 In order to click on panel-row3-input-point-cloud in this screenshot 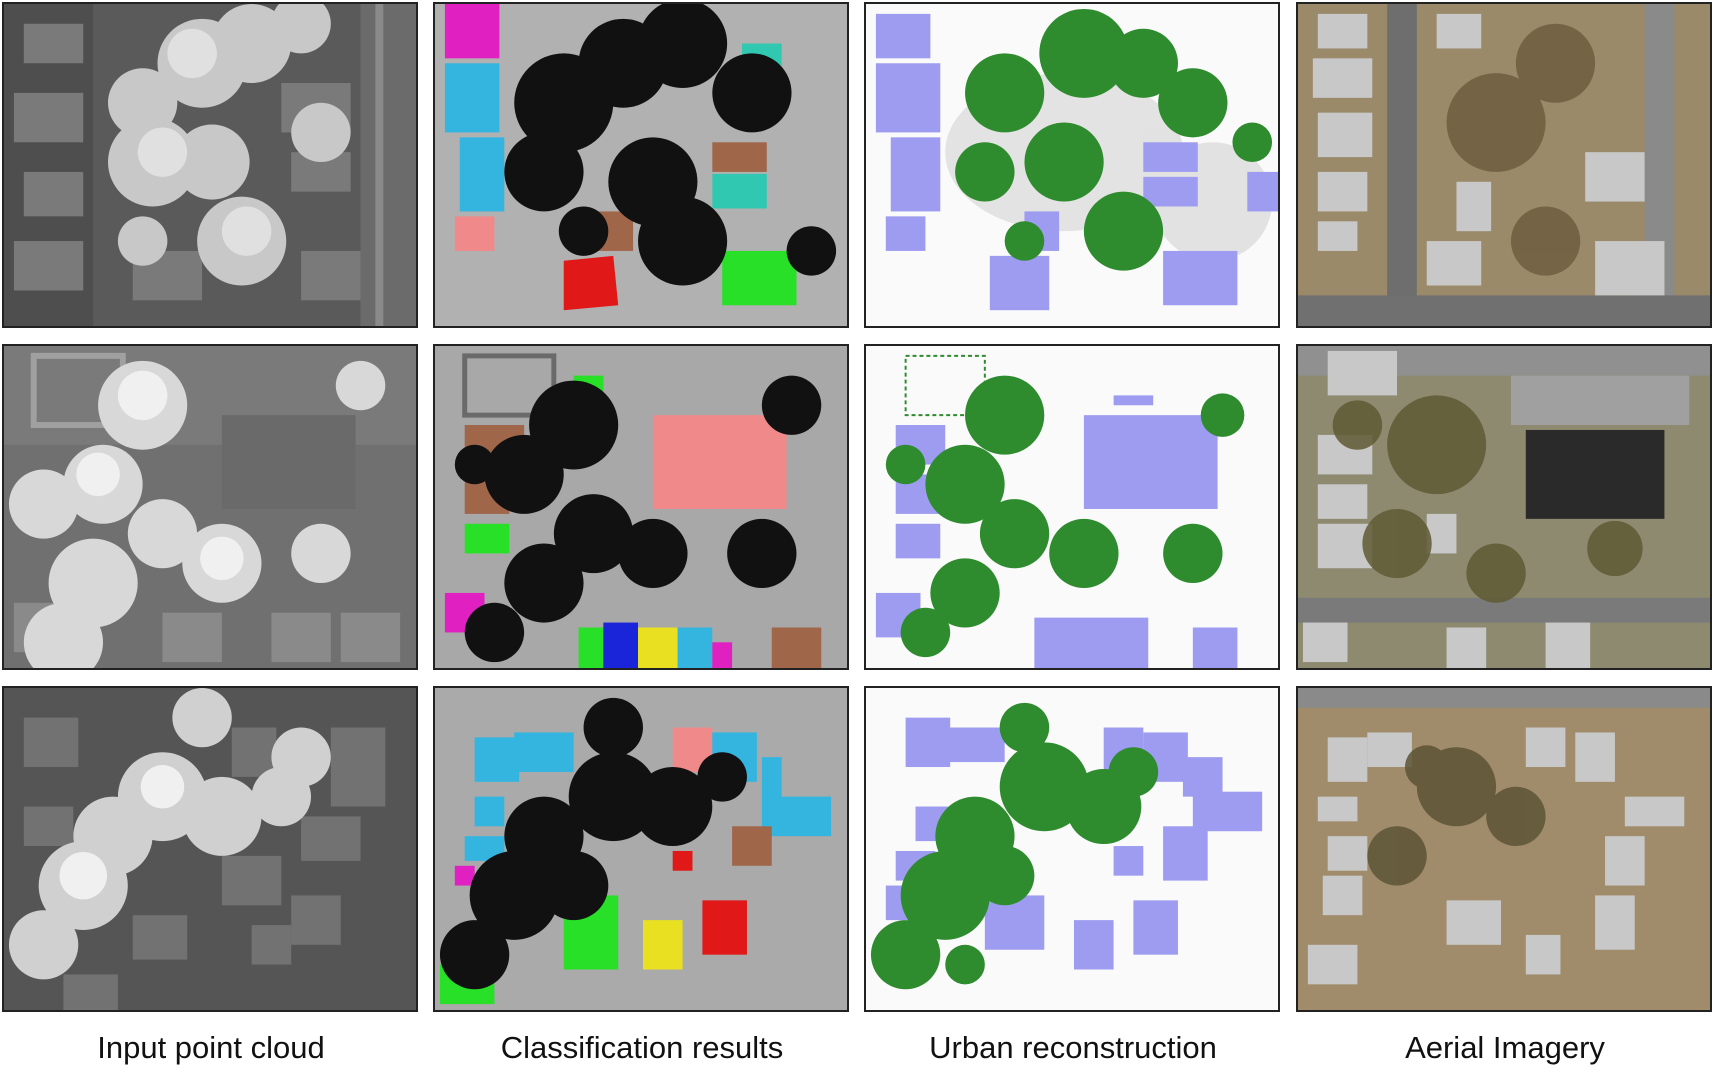, I will do `click(210, 849)`.